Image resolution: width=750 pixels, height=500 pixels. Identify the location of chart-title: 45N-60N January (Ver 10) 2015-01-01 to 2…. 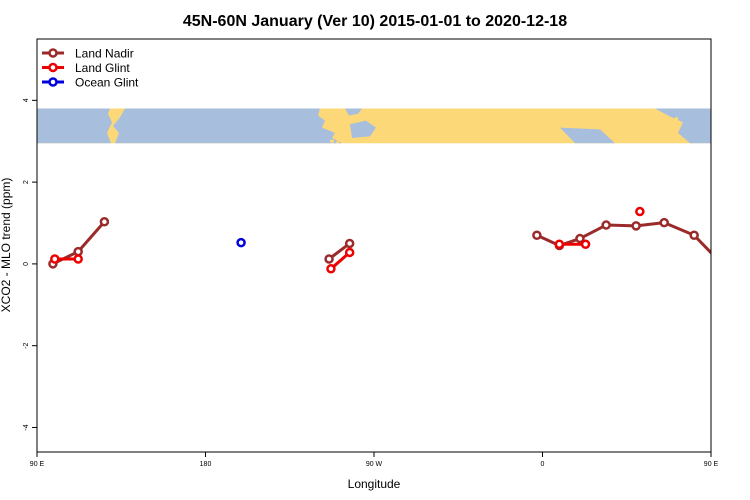
(375, 21).